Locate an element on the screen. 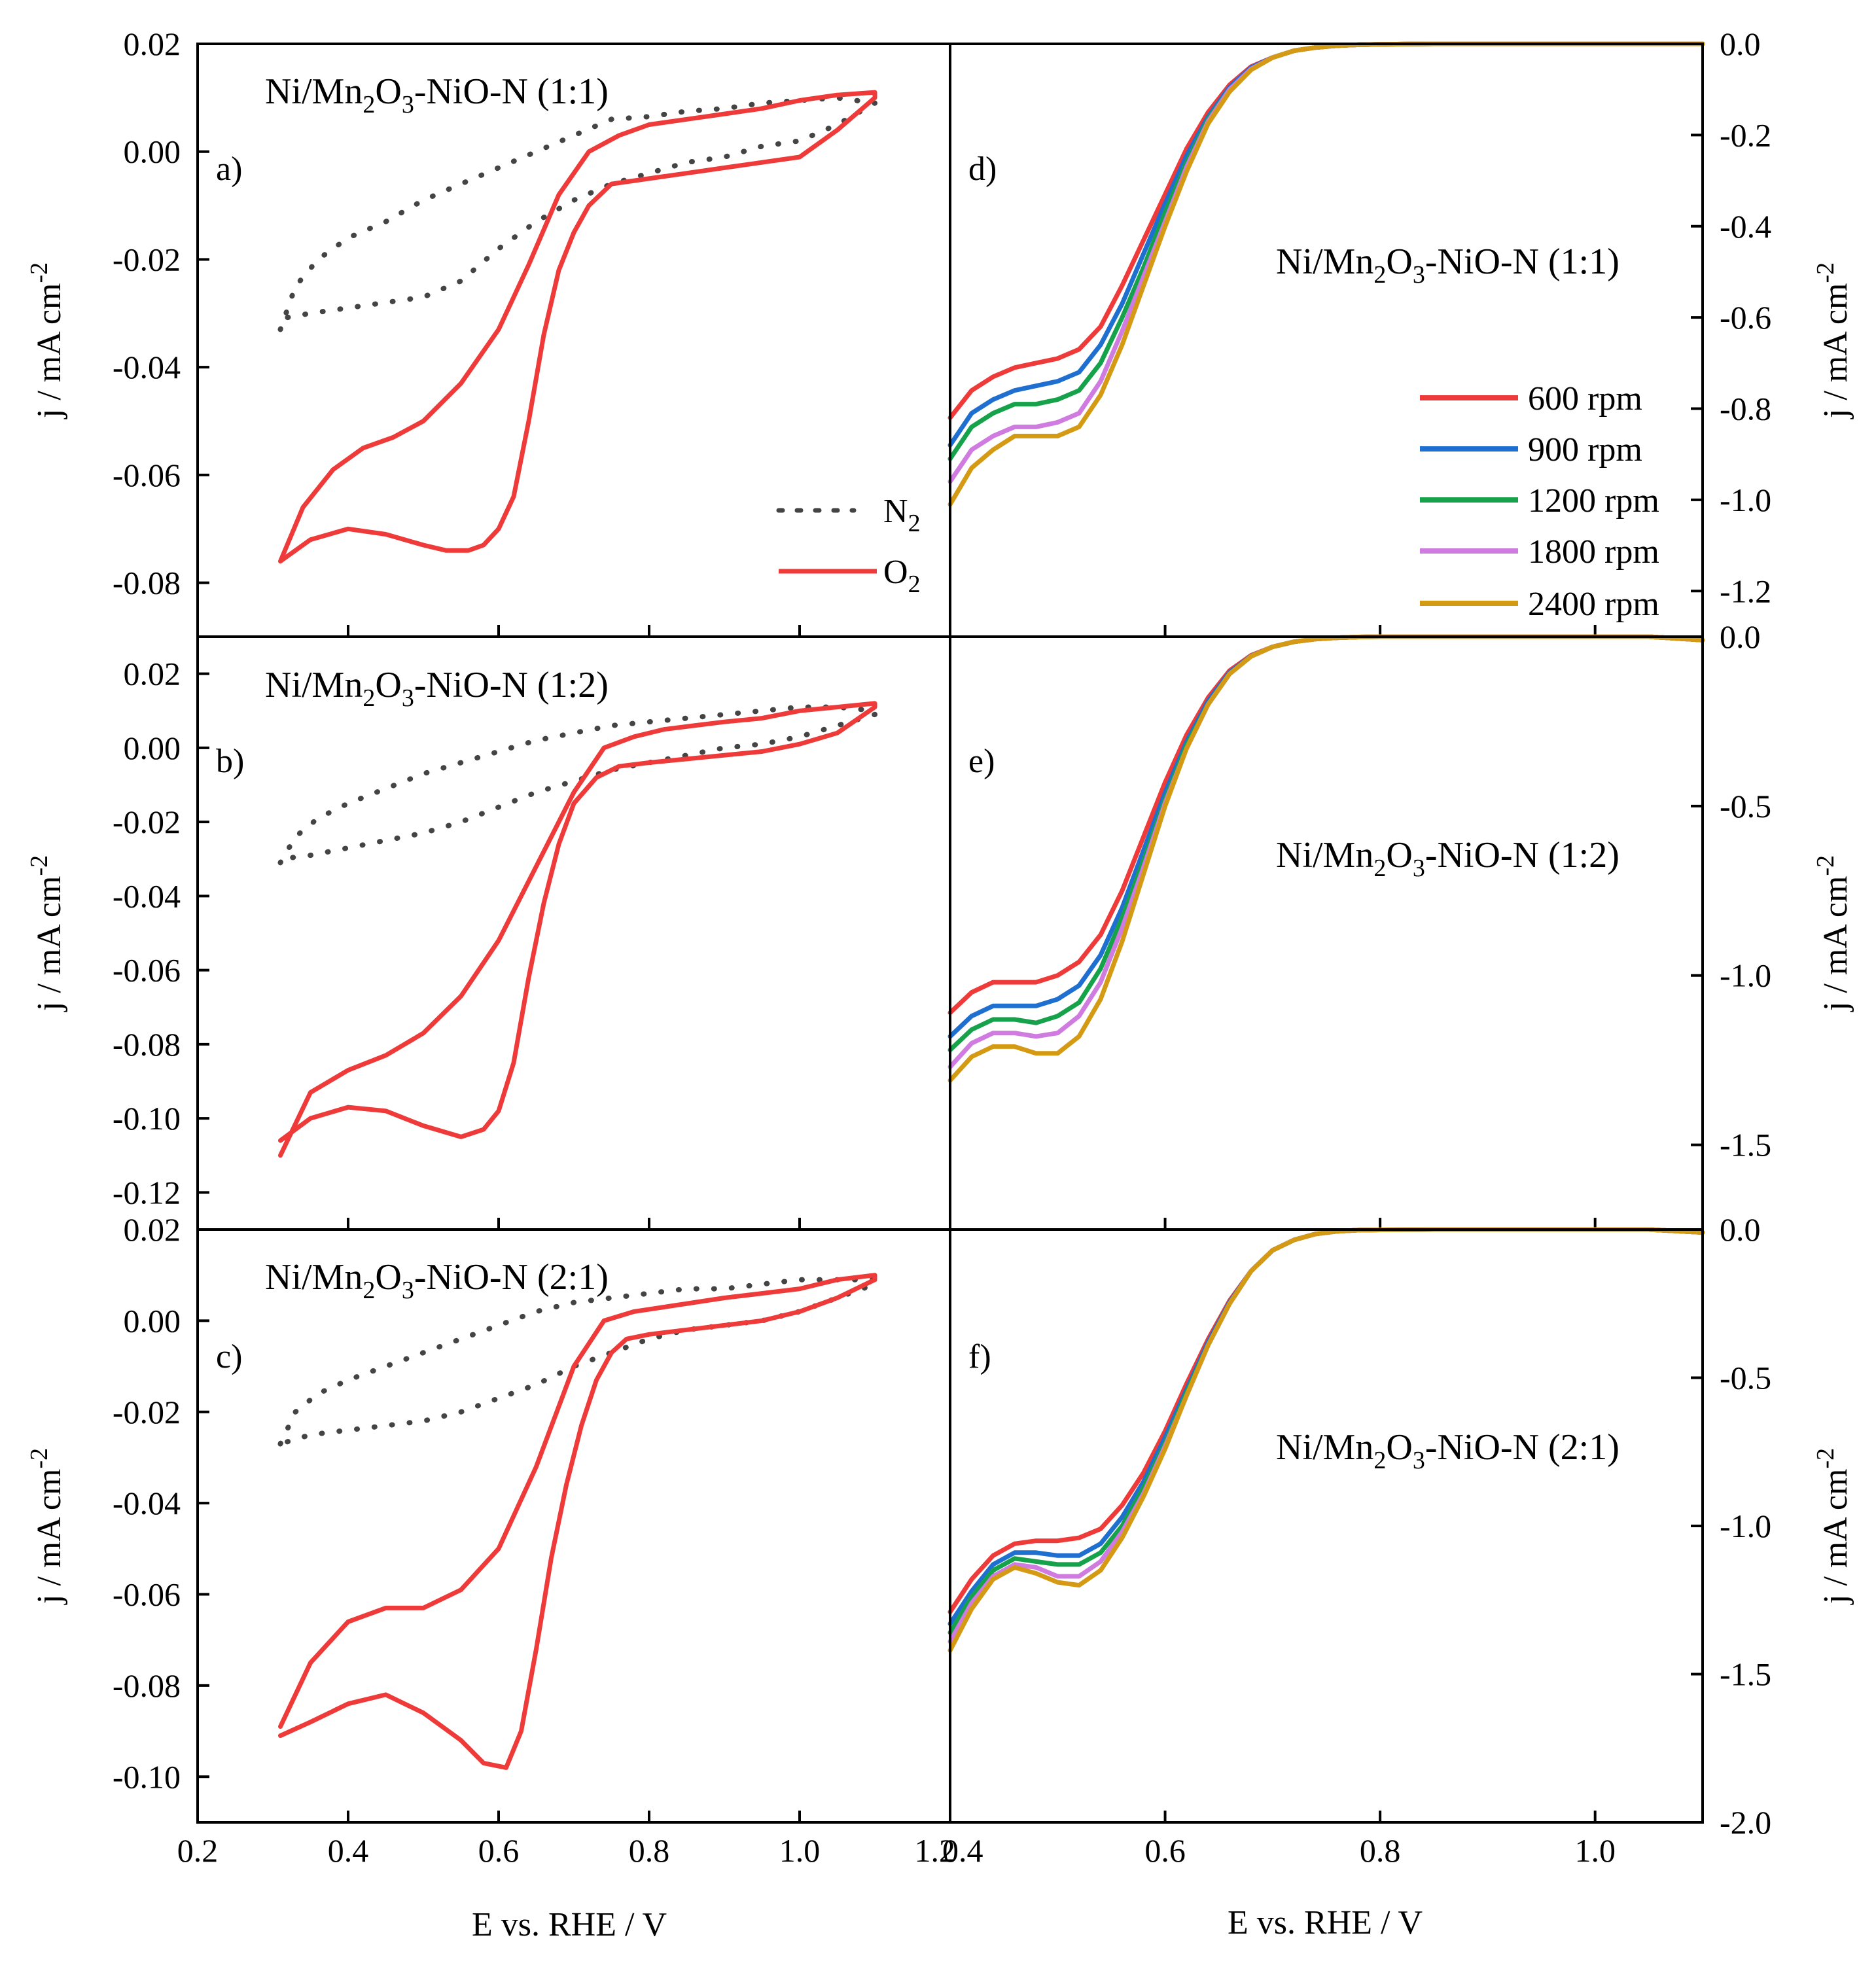 The width and height of the screenshot is (1876, 1965). panel-c-ytick-label-0: 0.02 is located at coordinates (152, 1229).